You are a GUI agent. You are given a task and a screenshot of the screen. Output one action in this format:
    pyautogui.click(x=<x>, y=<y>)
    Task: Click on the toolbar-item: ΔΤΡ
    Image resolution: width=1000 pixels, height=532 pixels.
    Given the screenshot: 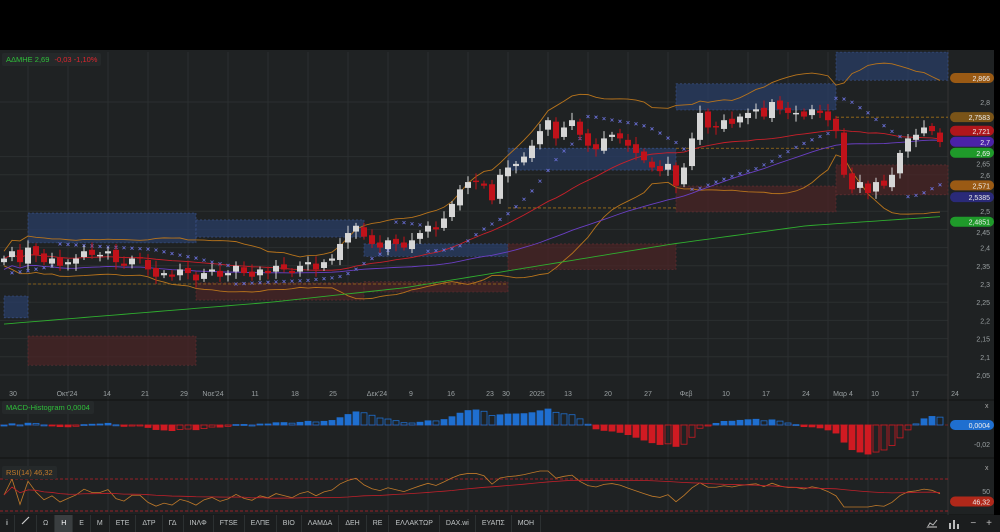 What is the action you would take?
    pyautogui.click(x=149, y=523)
    